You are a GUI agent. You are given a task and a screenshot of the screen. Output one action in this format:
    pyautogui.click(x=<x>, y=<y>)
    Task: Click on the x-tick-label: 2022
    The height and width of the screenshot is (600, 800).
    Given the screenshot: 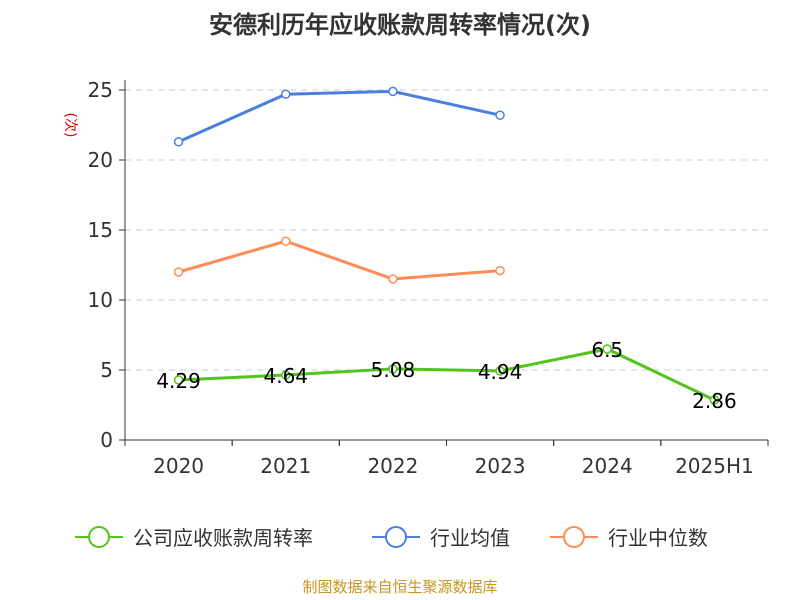 What is the action you would take?
    pyautogui.click(x=392, y=466)
    